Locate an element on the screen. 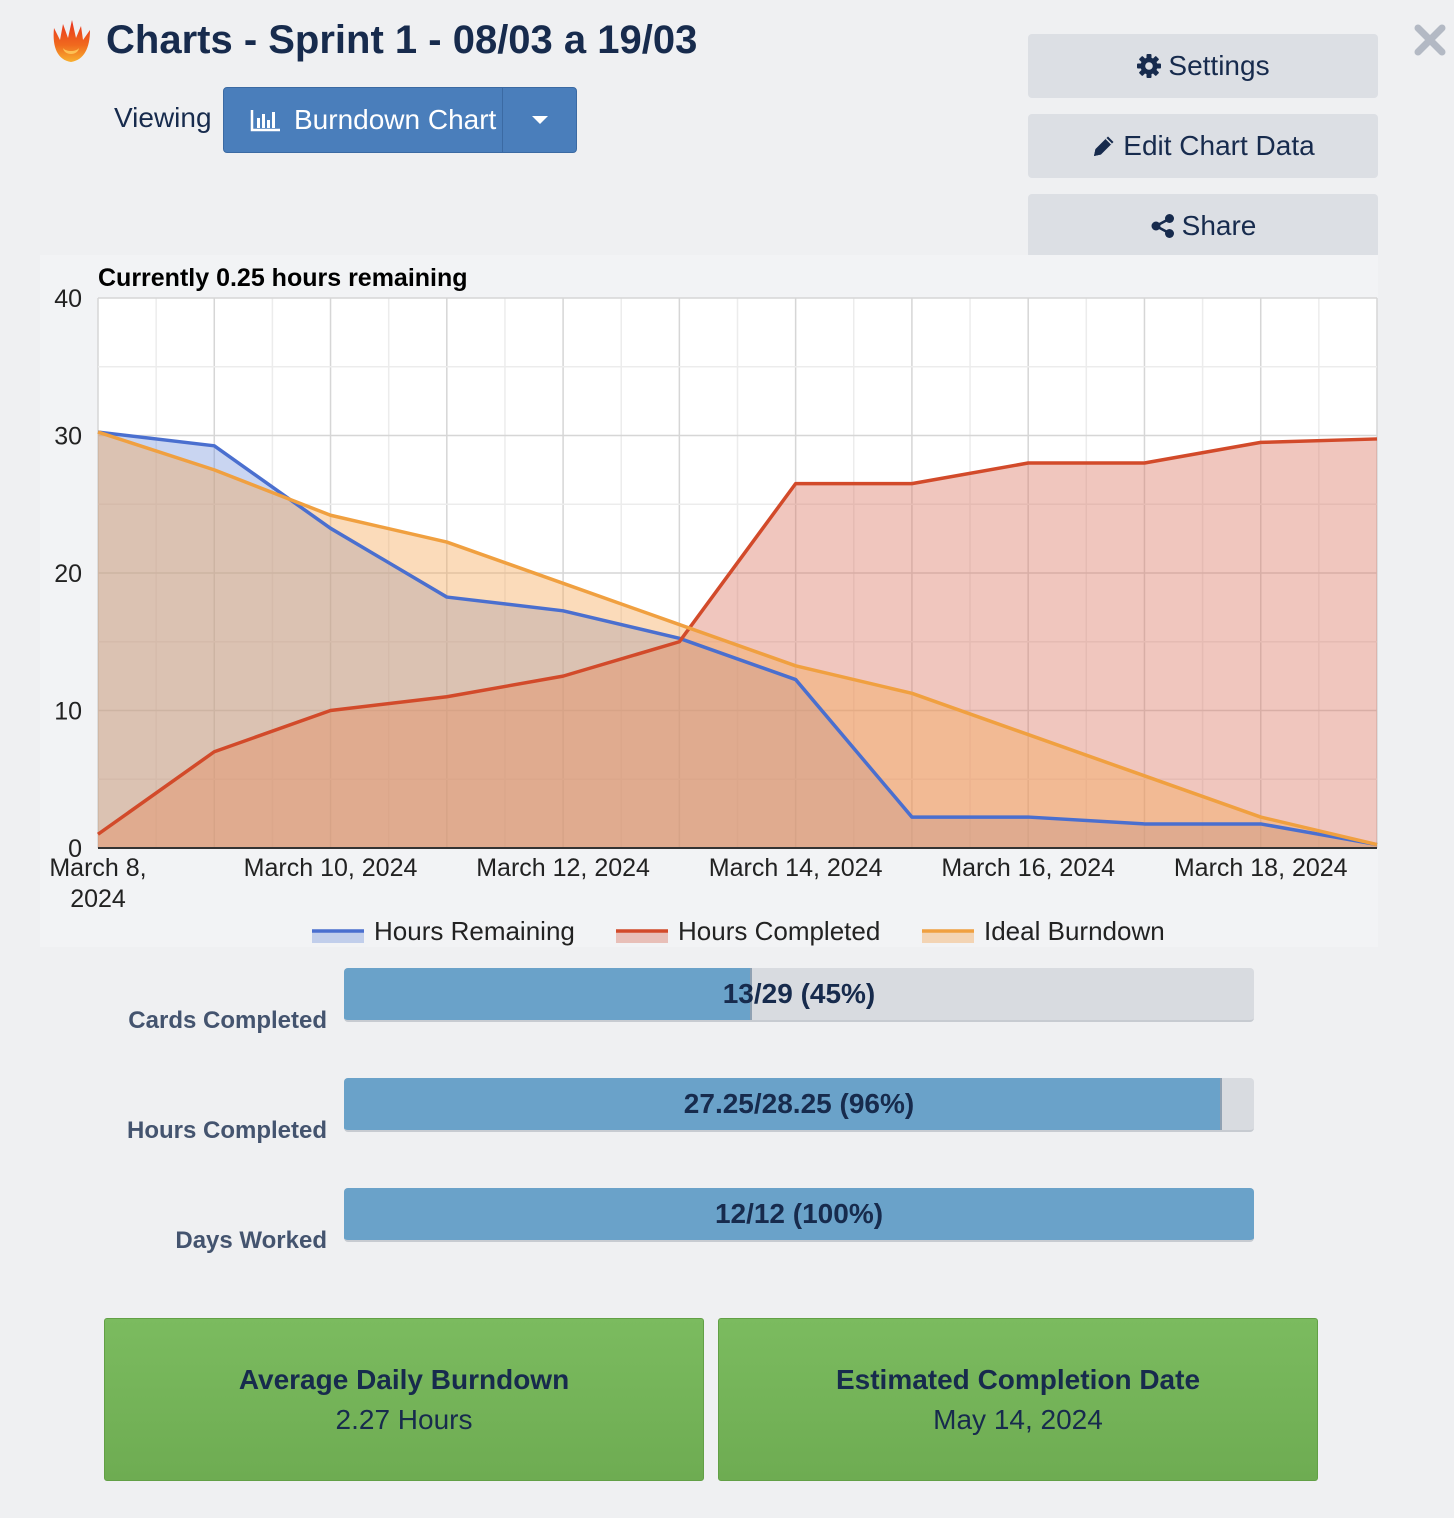 This screenshot has width=1454, height=1518. caret-down-icon is located at coordinates (539, 120).